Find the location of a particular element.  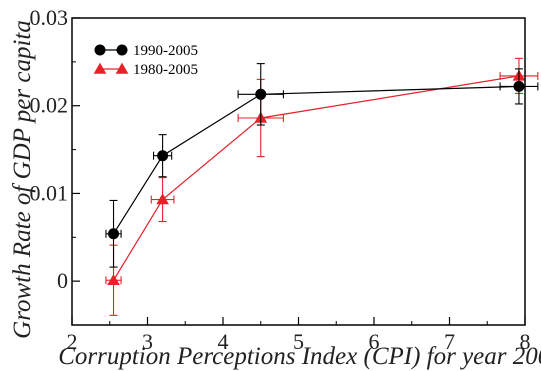

legend-label: 1990-2005 is located at coordinates (165, 51).